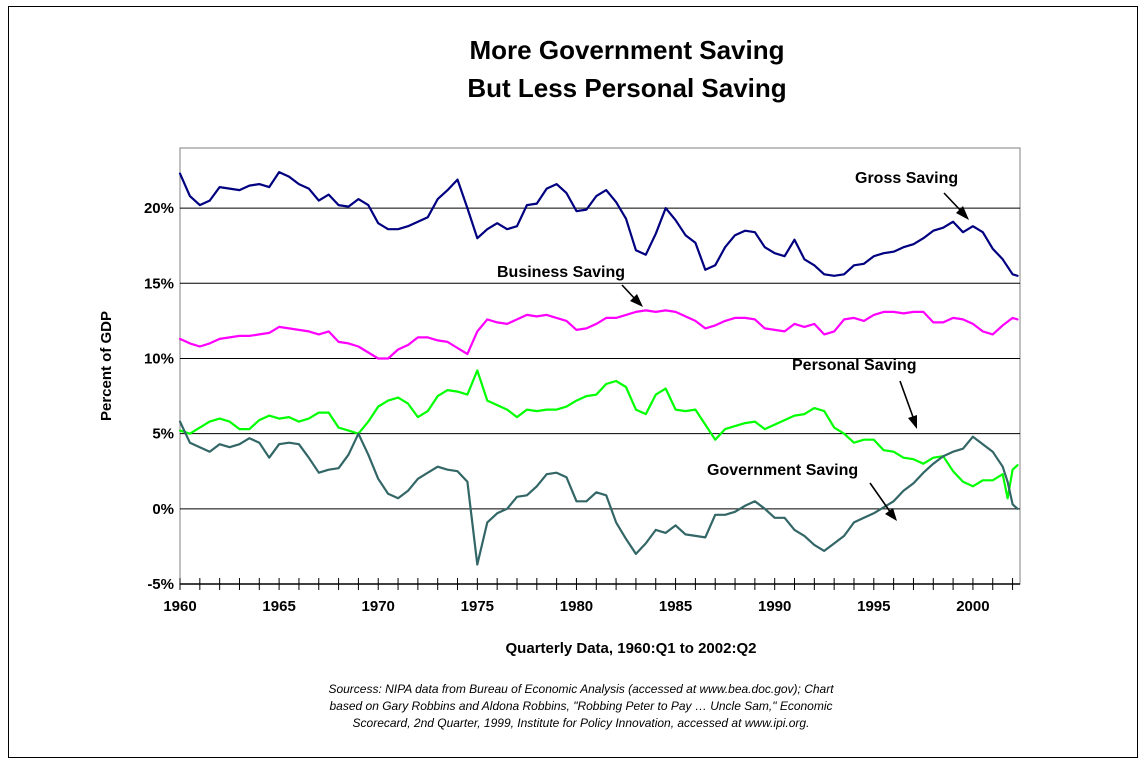 This screenshot has width=1146, height=765. I want to click on annotation-business-saving-arrowhead, so click(636, 300).